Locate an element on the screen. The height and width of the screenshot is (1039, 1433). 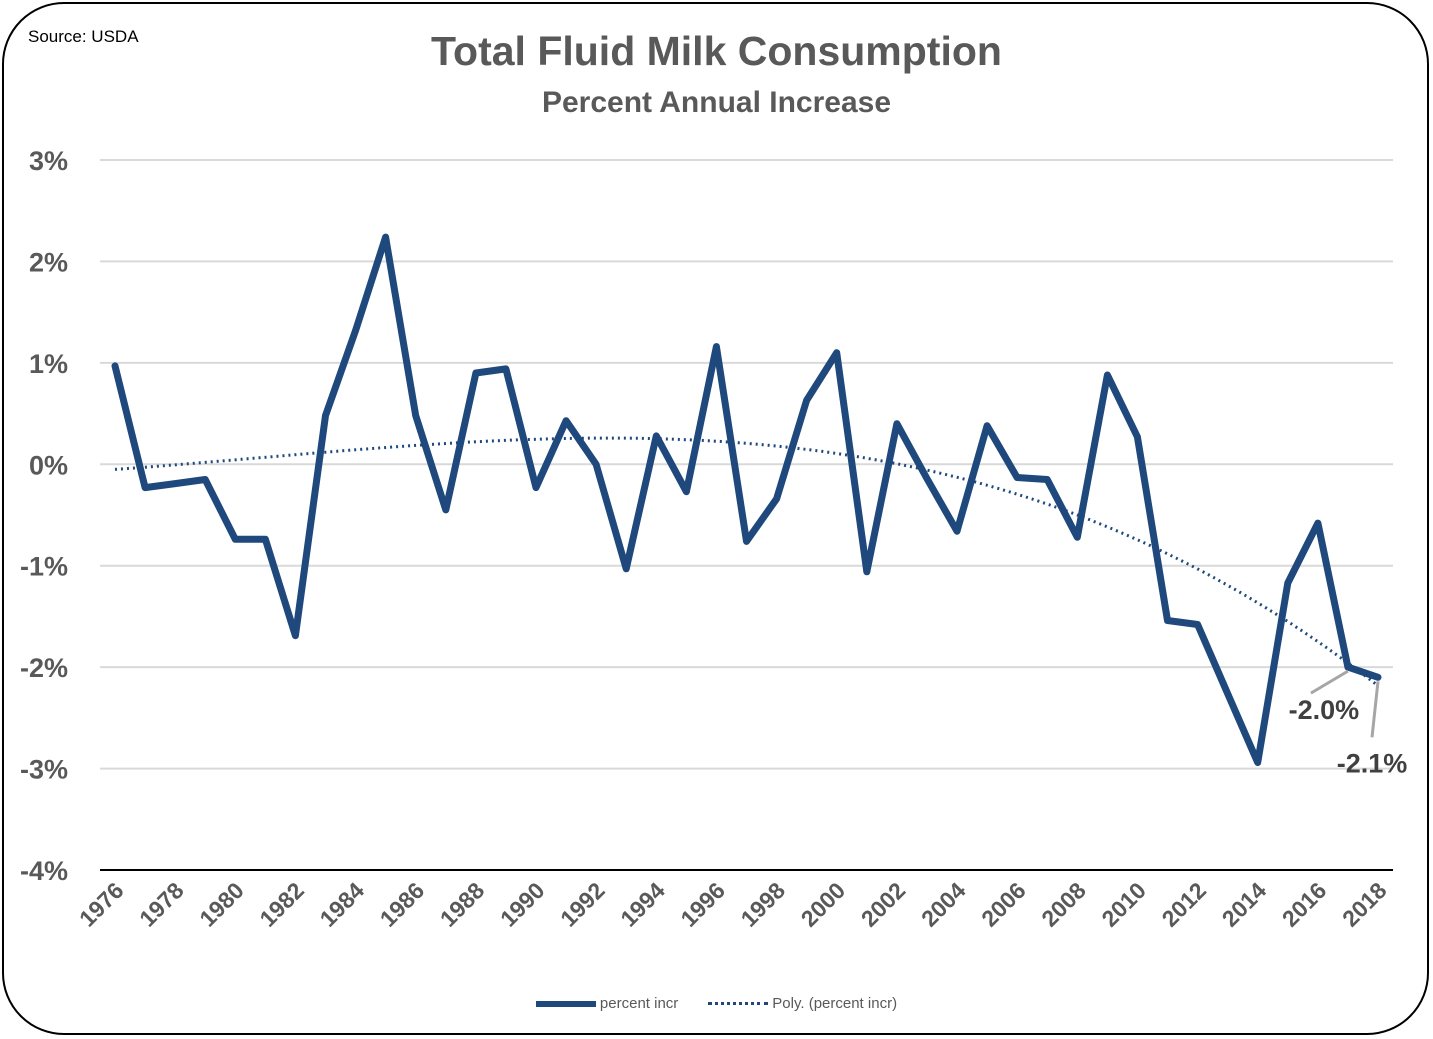
data-label: -2.1% is located at coordinates (1372, 763).